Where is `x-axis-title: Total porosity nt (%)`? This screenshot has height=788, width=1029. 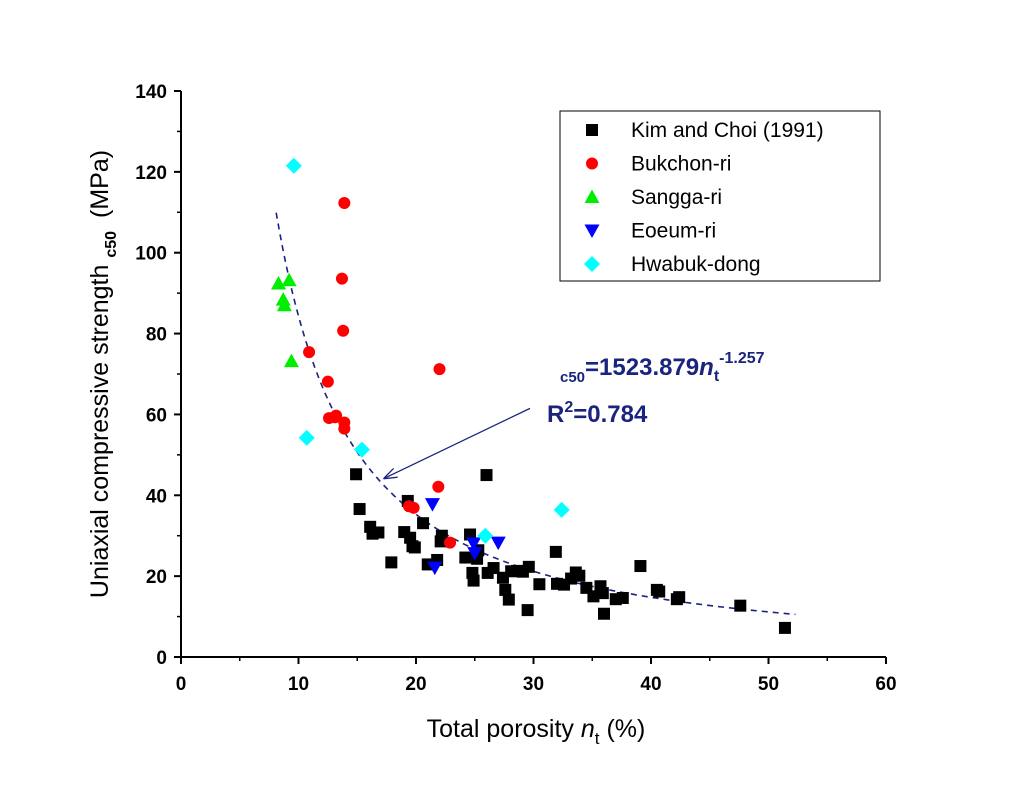
x-axis-title: Total porosity nt (%) is located at coordinates (536, 731).